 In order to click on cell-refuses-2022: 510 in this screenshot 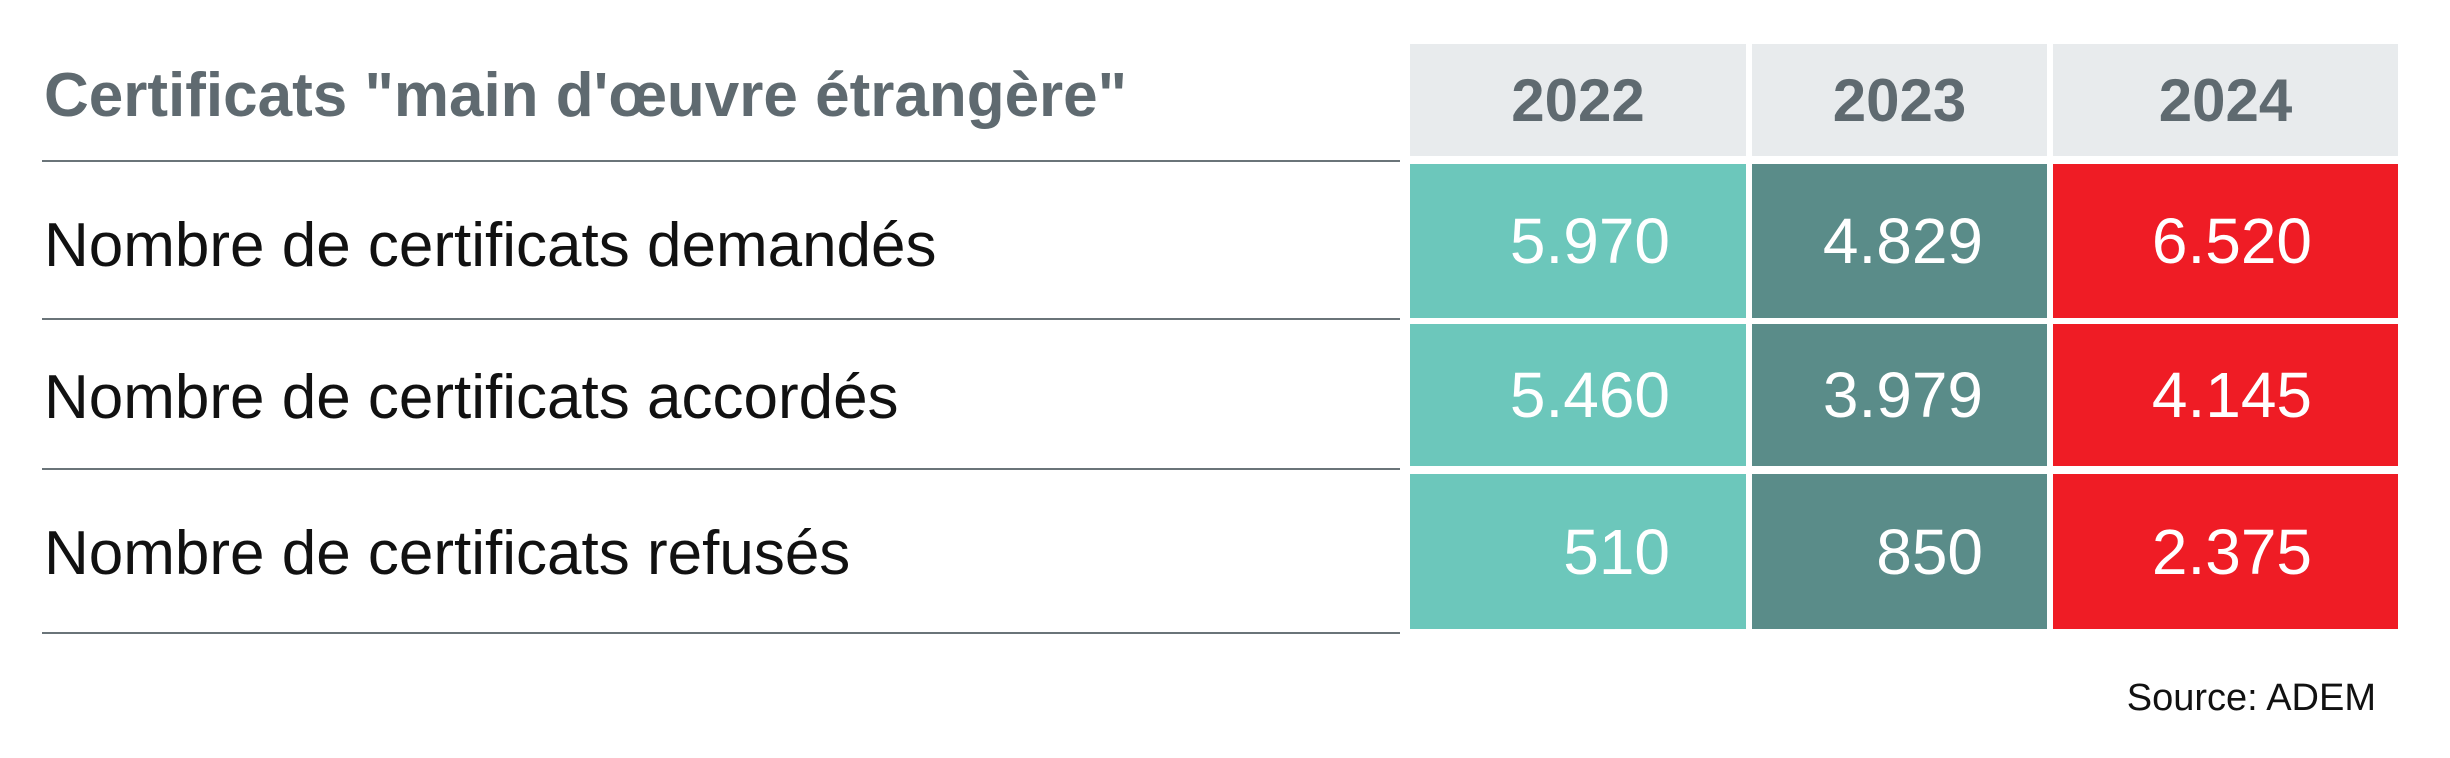, I will do `click(1578, 551)`.